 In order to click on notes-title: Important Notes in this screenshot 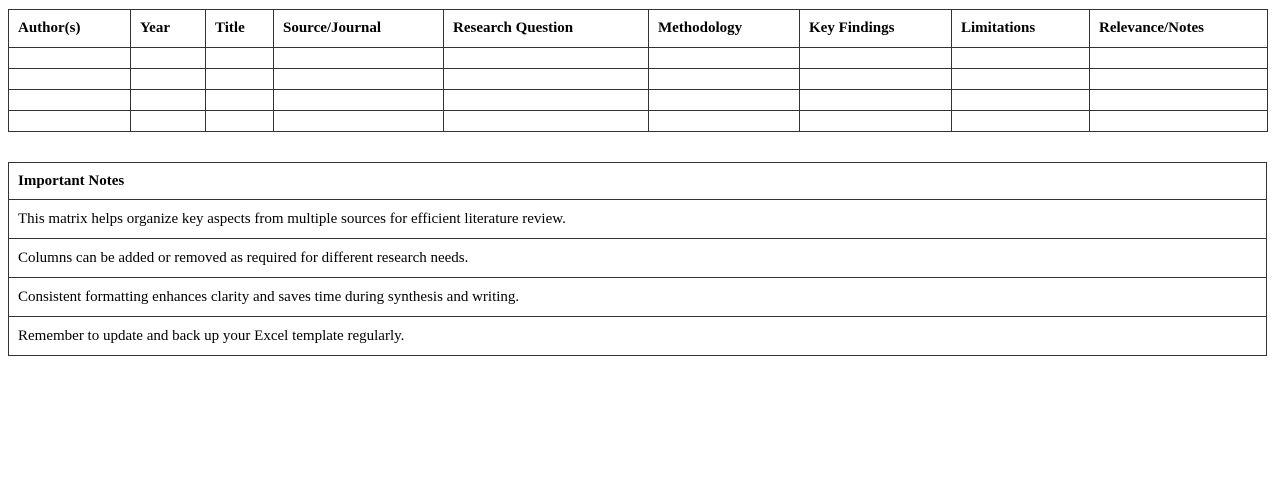, I will do `click(637, 181)`.